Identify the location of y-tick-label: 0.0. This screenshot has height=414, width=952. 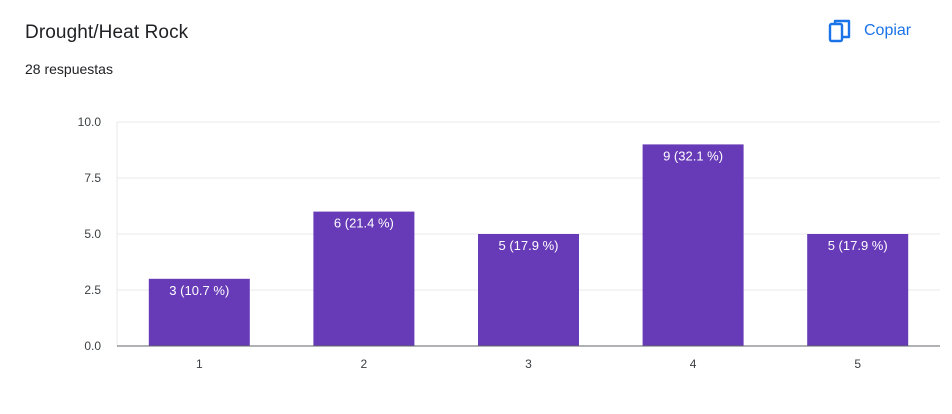
(92, 346).